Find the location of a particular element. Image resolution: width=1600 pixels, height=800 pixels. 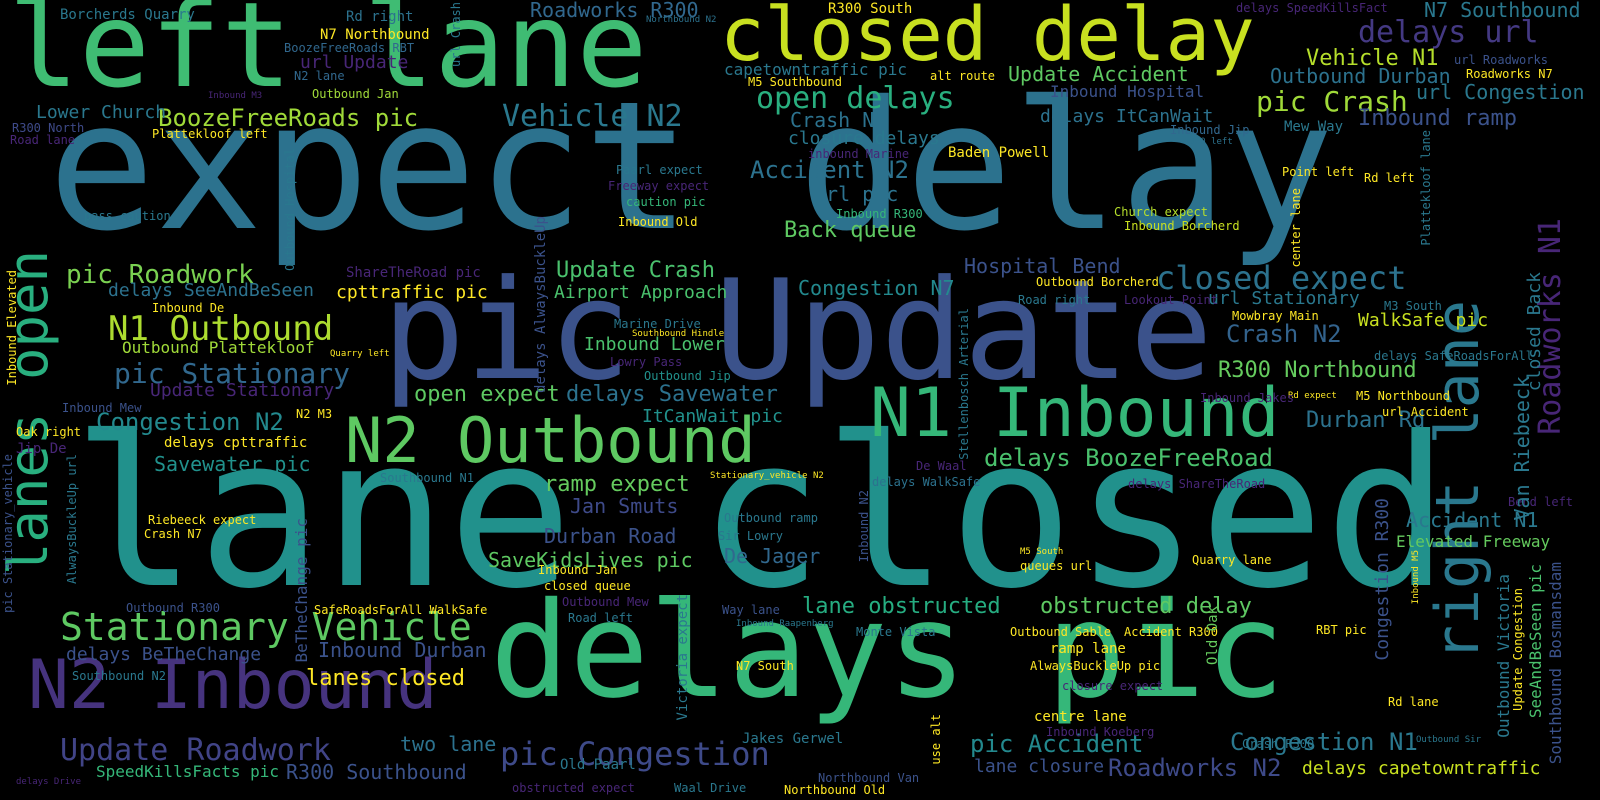

word: Van Riebeeck is located at coordinates (1522, 448).